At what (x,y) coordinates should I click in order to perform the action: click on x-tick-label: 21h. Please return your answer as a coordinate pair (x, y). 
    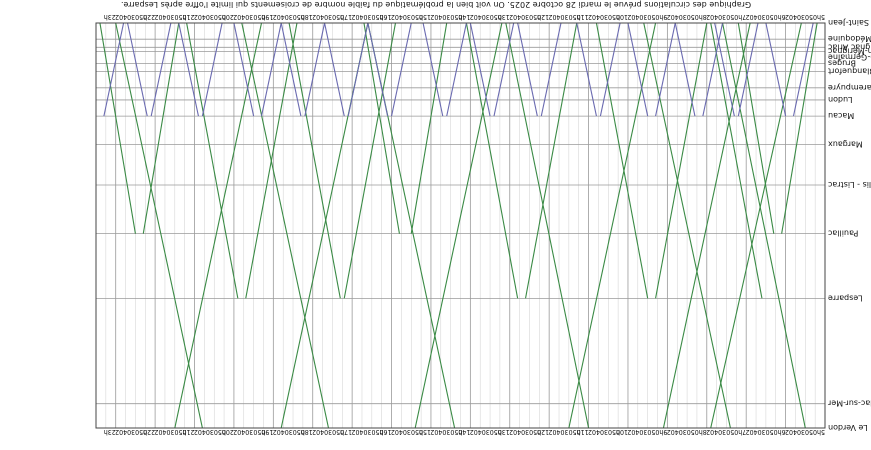
    Looking at the image, I should click on (188, 432).